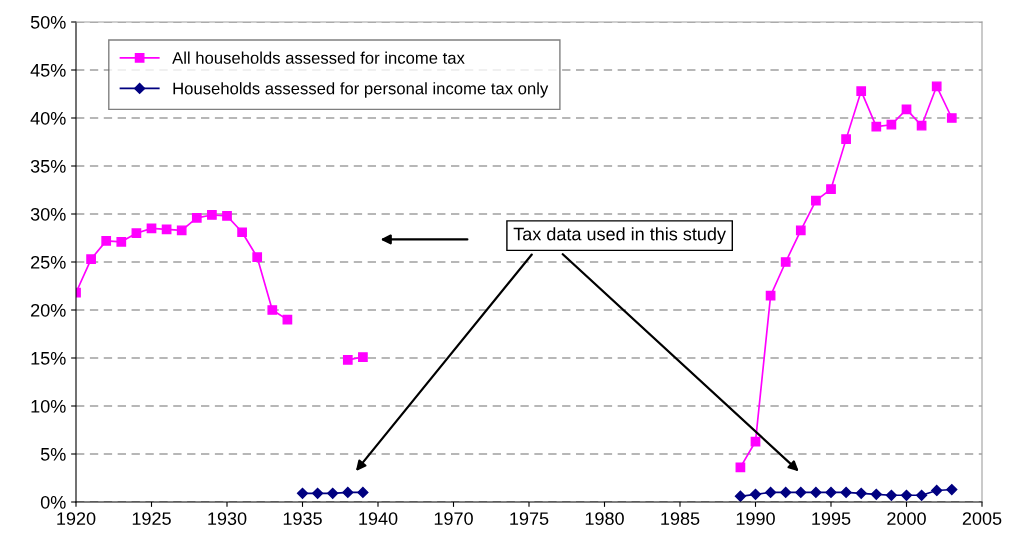  I want to click on x-tick-label: 1935, so click(302, 518).